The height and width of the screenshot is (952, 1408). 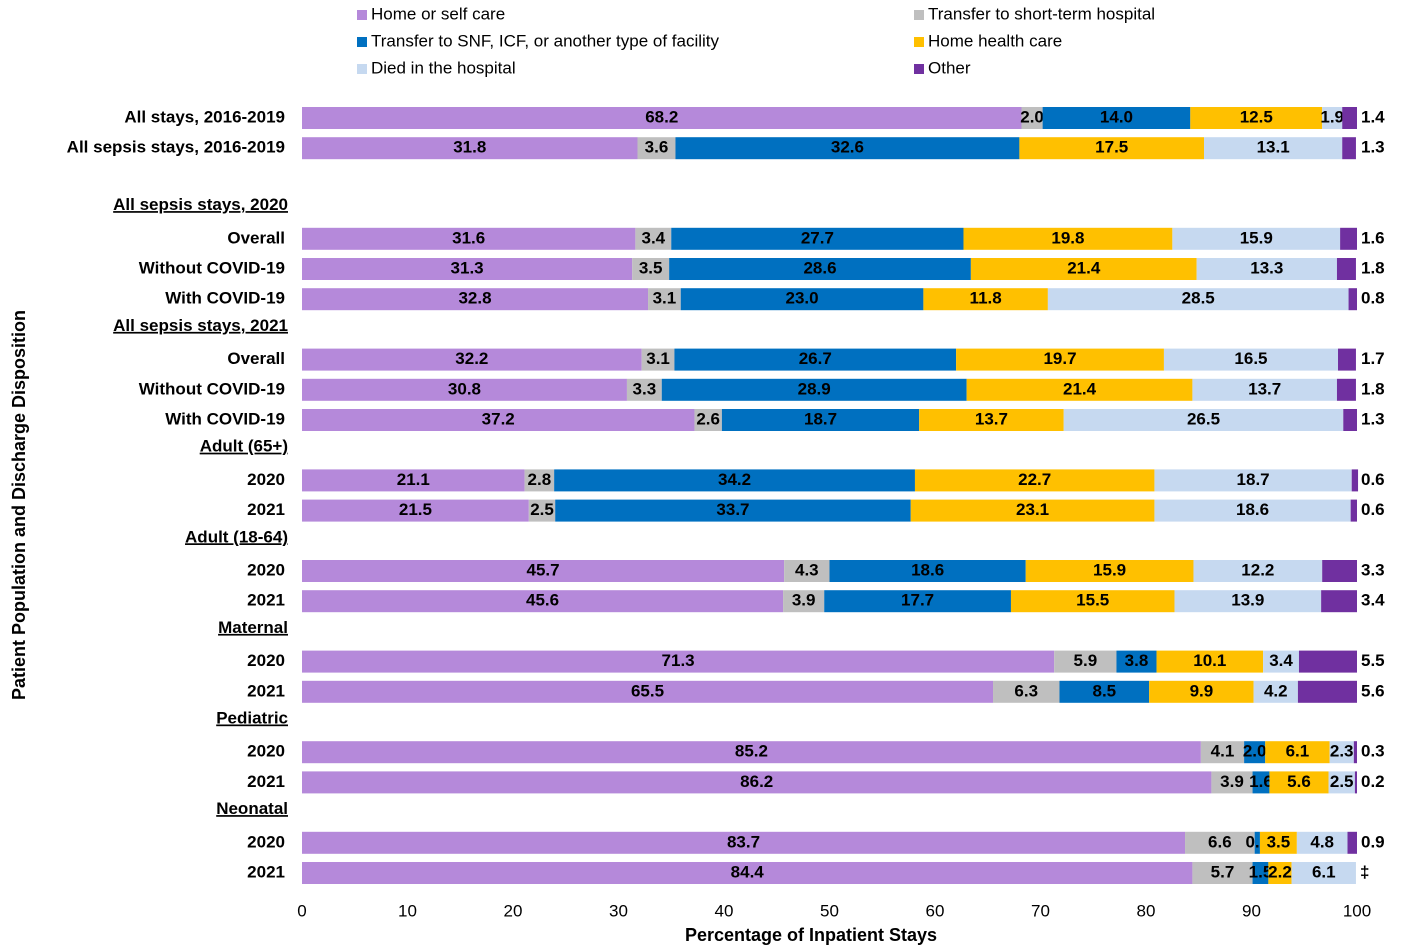 I want to click on value-label: 1.6, so click(x=1261, y=781).